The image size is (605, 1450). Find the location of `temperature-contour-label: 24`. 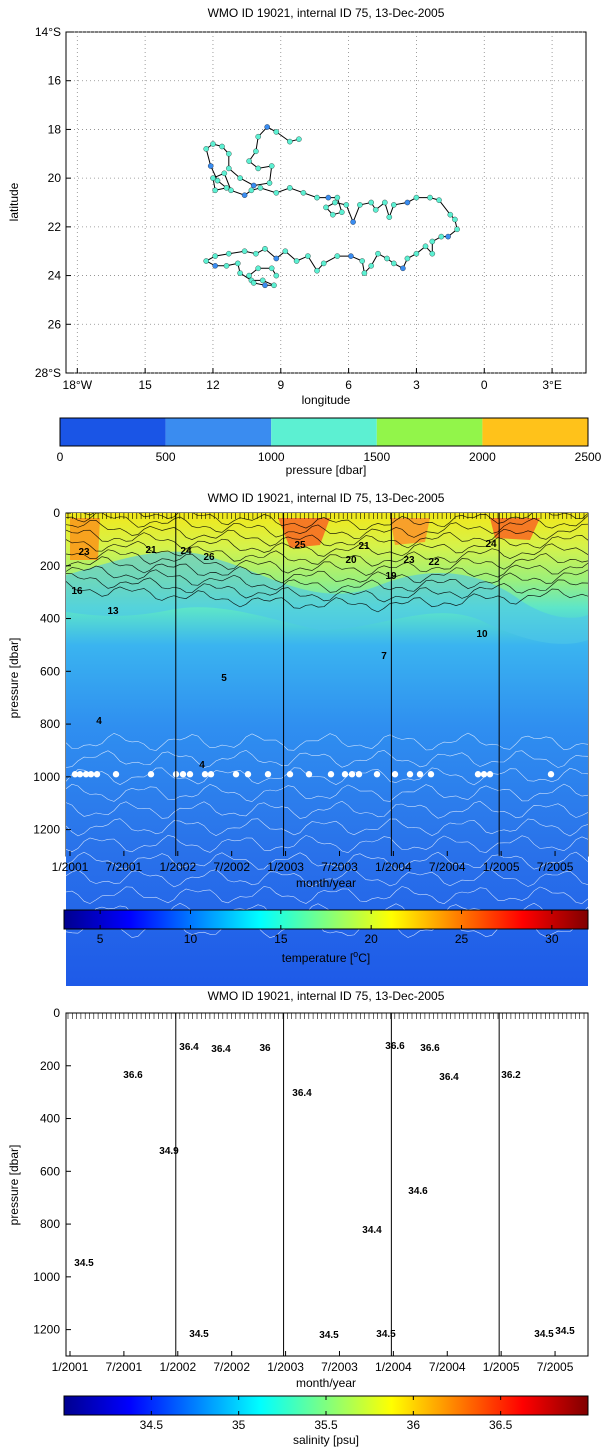

temperature-contour-label: 24 is located at coordinates (491, 544).